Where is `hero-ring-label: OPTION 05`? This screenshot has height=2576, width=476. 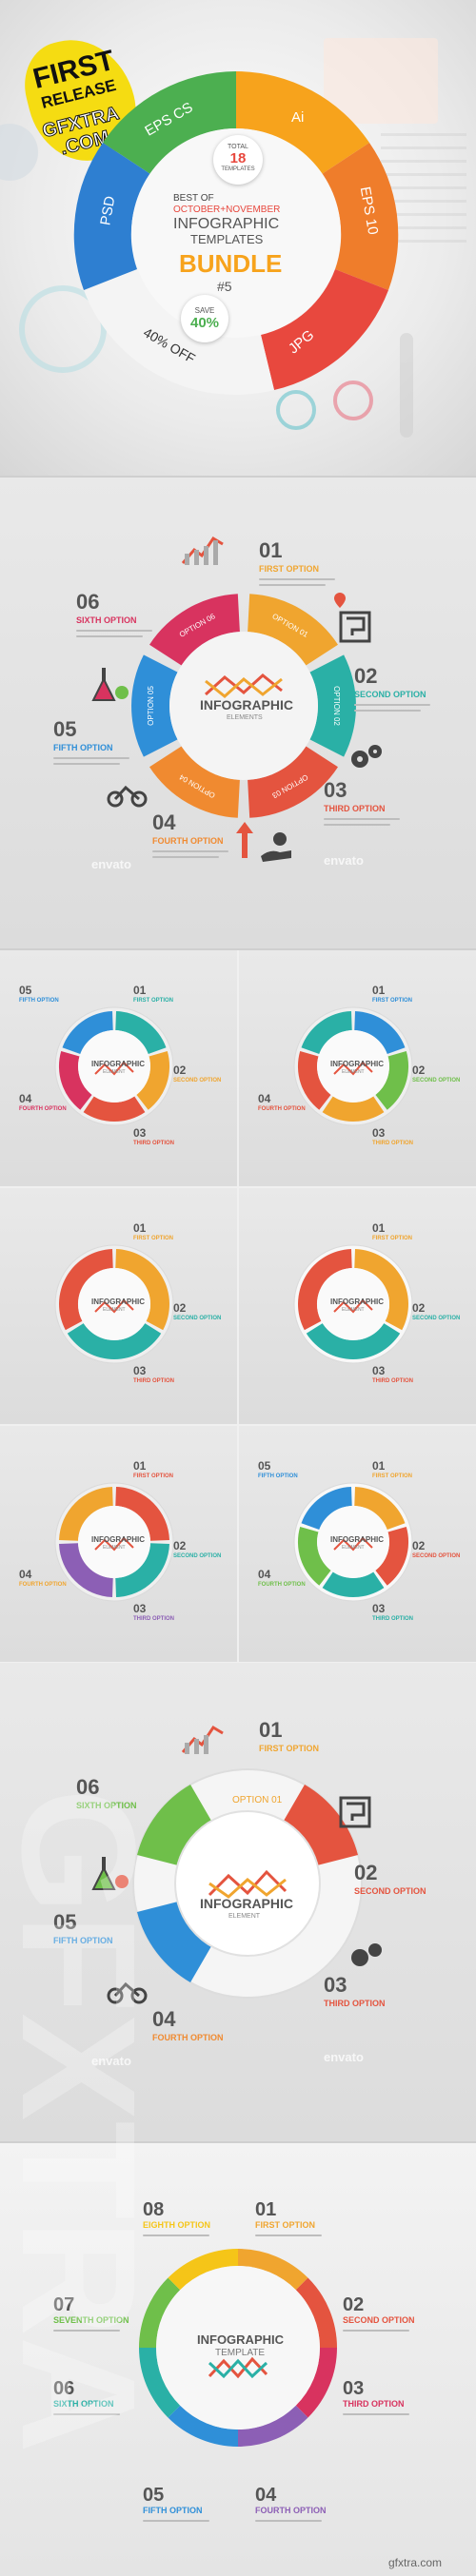 hero-ring-label: OPTION 05 is located at coordinates (151, 706).